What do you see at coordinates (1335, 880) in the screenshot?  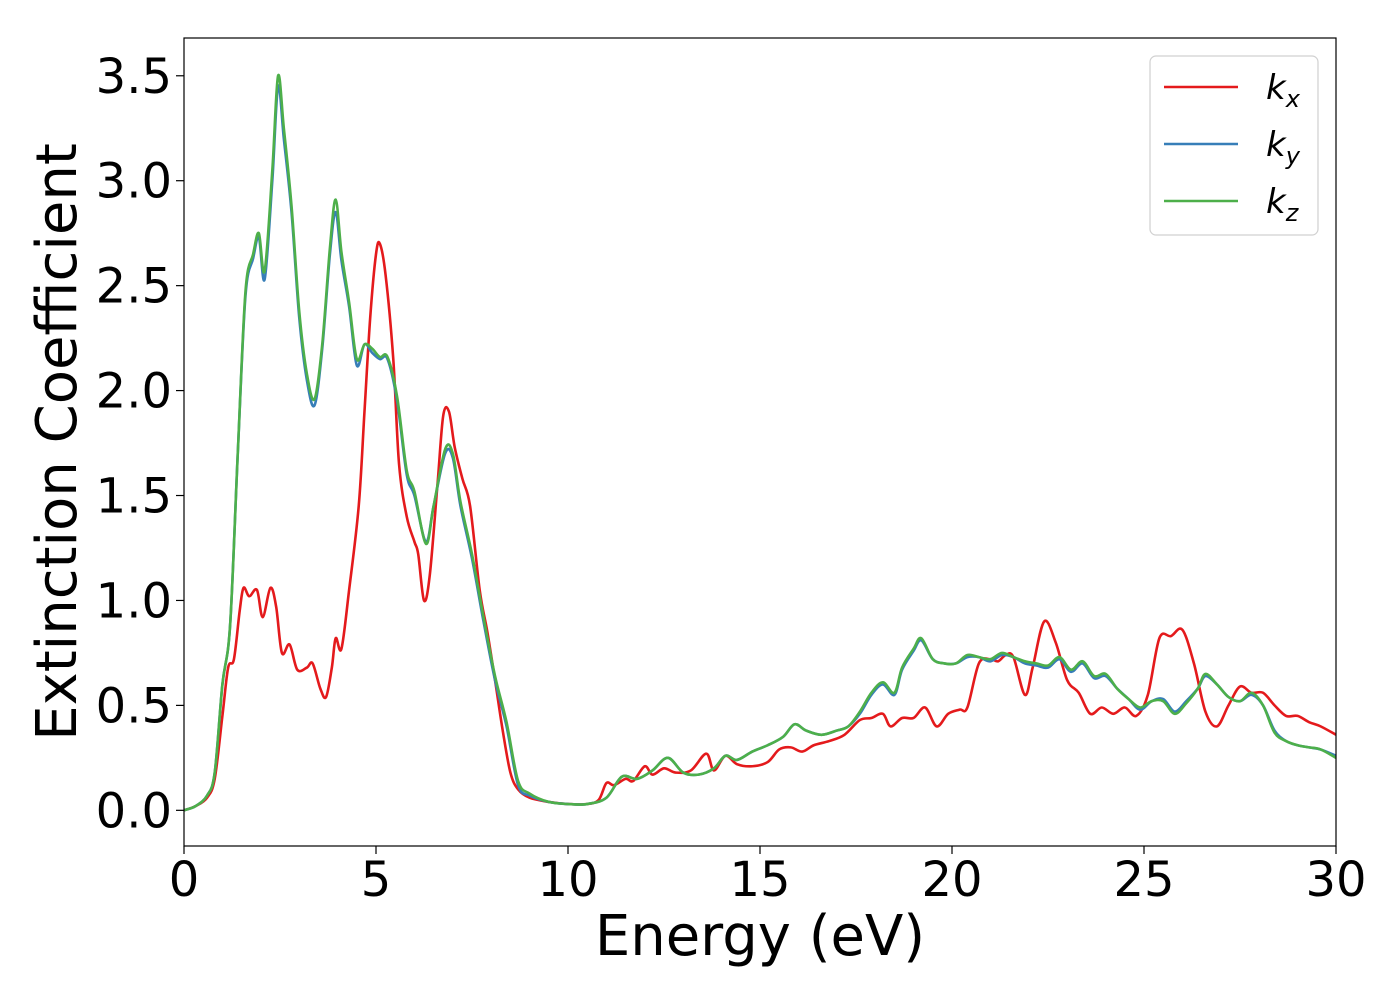 I see `x-tick-label: 30` at bounding box center [1335, 880].